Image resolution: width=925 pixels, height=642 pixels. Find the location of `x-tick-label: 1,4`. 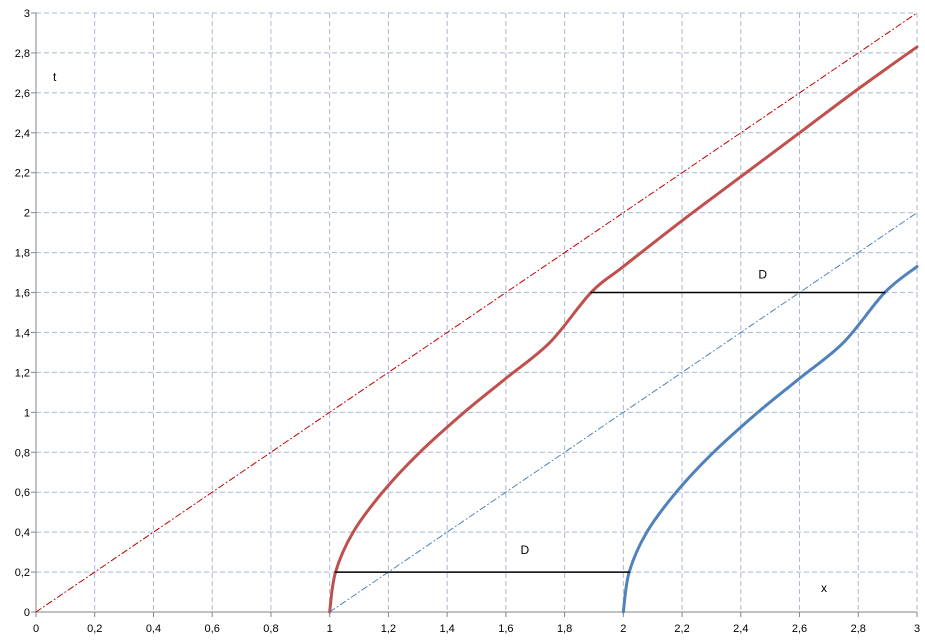

x-tick-label: 1,4 is located at coordinates (446, 629).